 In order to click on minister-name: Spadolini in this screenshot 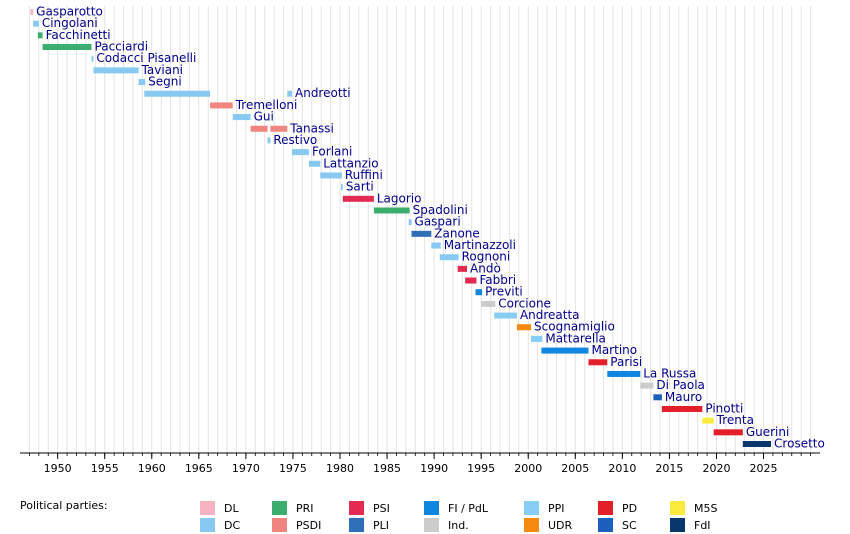, I will do `click(440, 210)`.